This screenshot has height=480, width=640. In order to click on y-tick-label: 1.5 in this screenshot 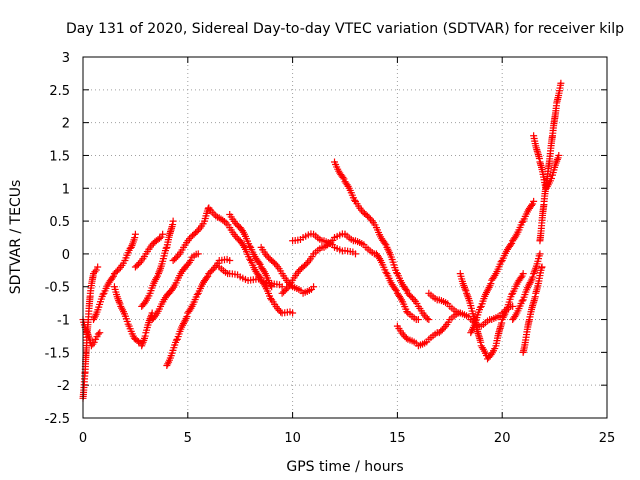, I will do `click(59, 156)`.